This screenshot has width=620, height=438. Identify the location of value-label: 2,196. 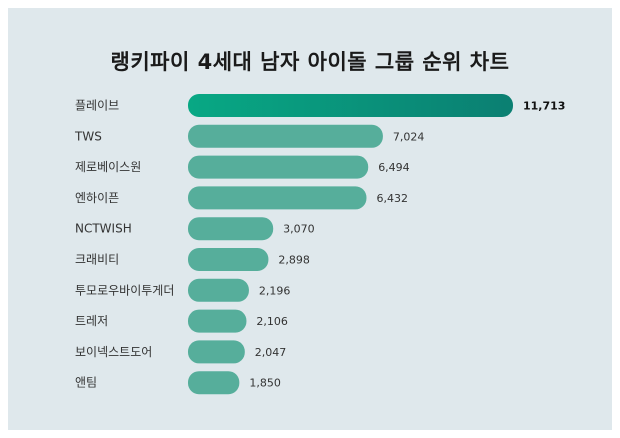
(275, 290).